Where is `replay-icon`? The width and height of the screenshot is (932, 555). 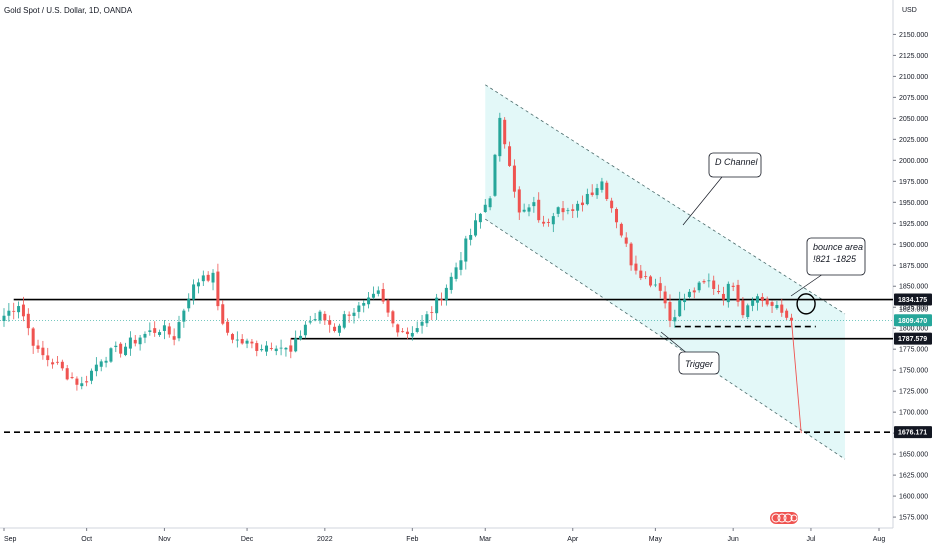 replay-icon is located at coordinates (784, 518).